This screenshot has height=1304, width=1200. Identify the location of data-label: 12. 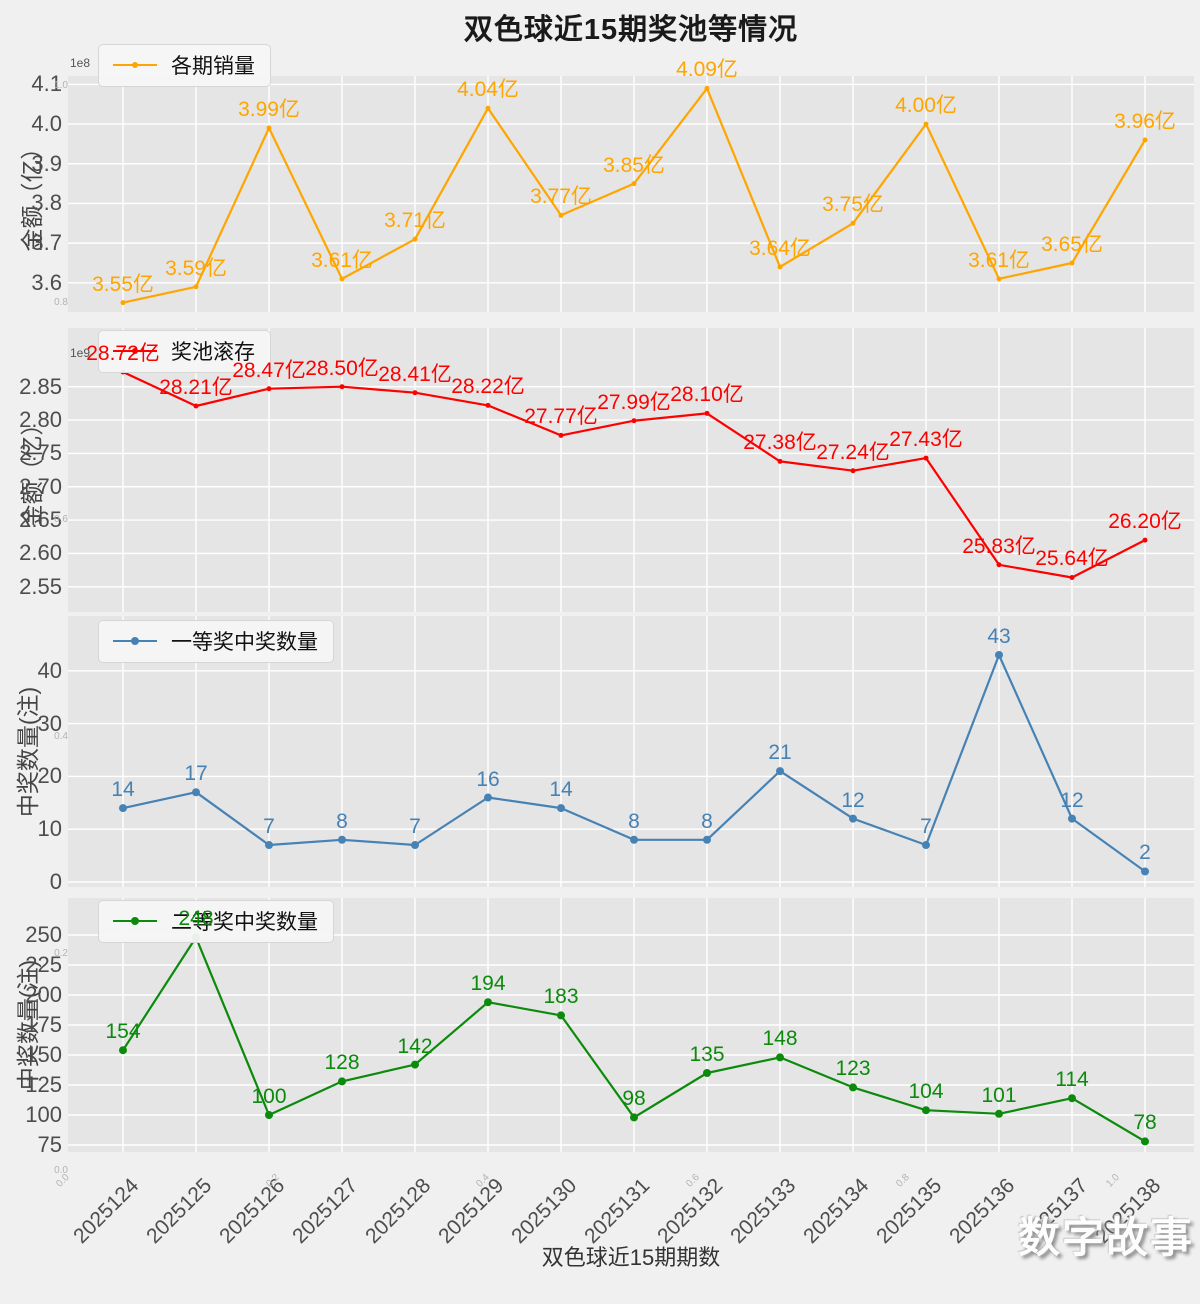
(1072, 800).